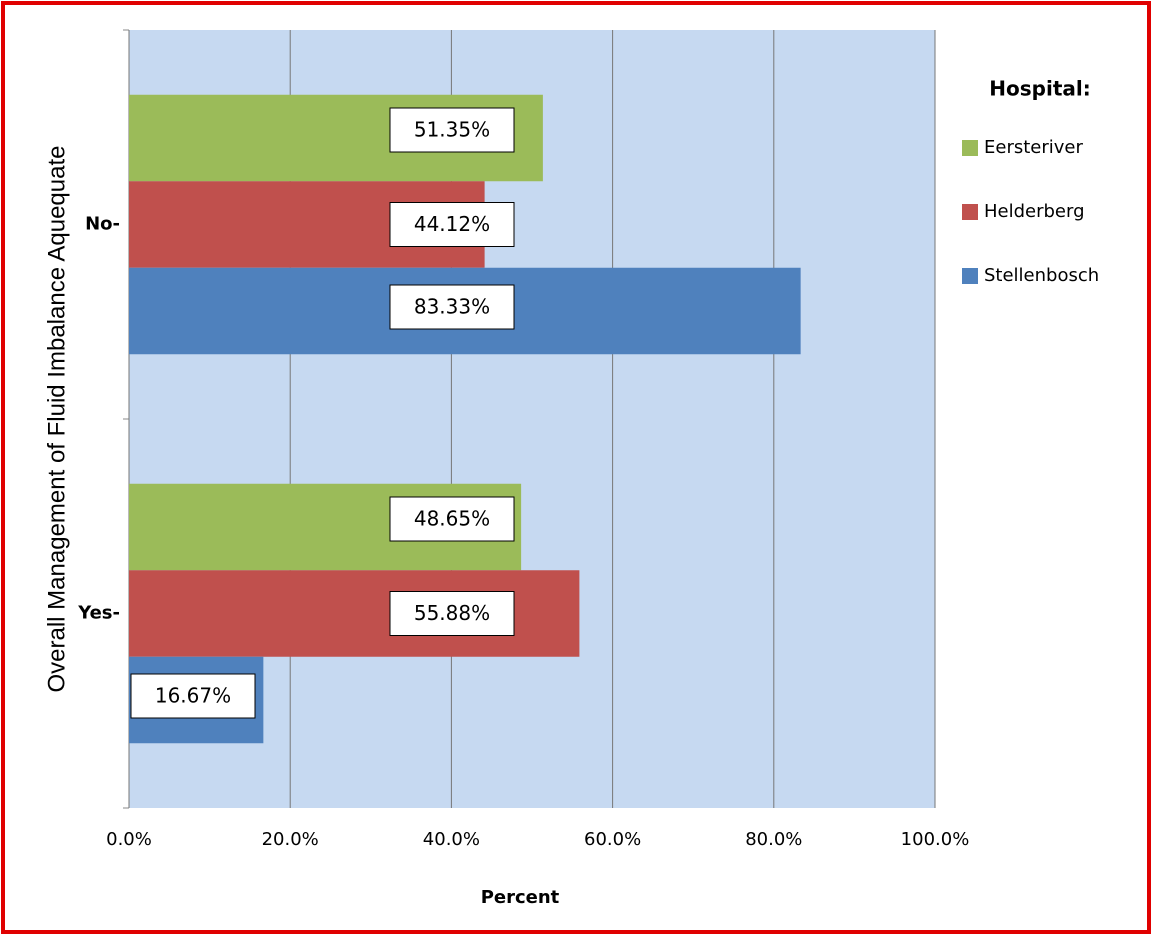 This screenshot has height=935, width=1152. What do you see at coordinates (1041, 275) in the screenshot?
I see `legend-label: Stellenbosch` at bounding box center [1041, 275].